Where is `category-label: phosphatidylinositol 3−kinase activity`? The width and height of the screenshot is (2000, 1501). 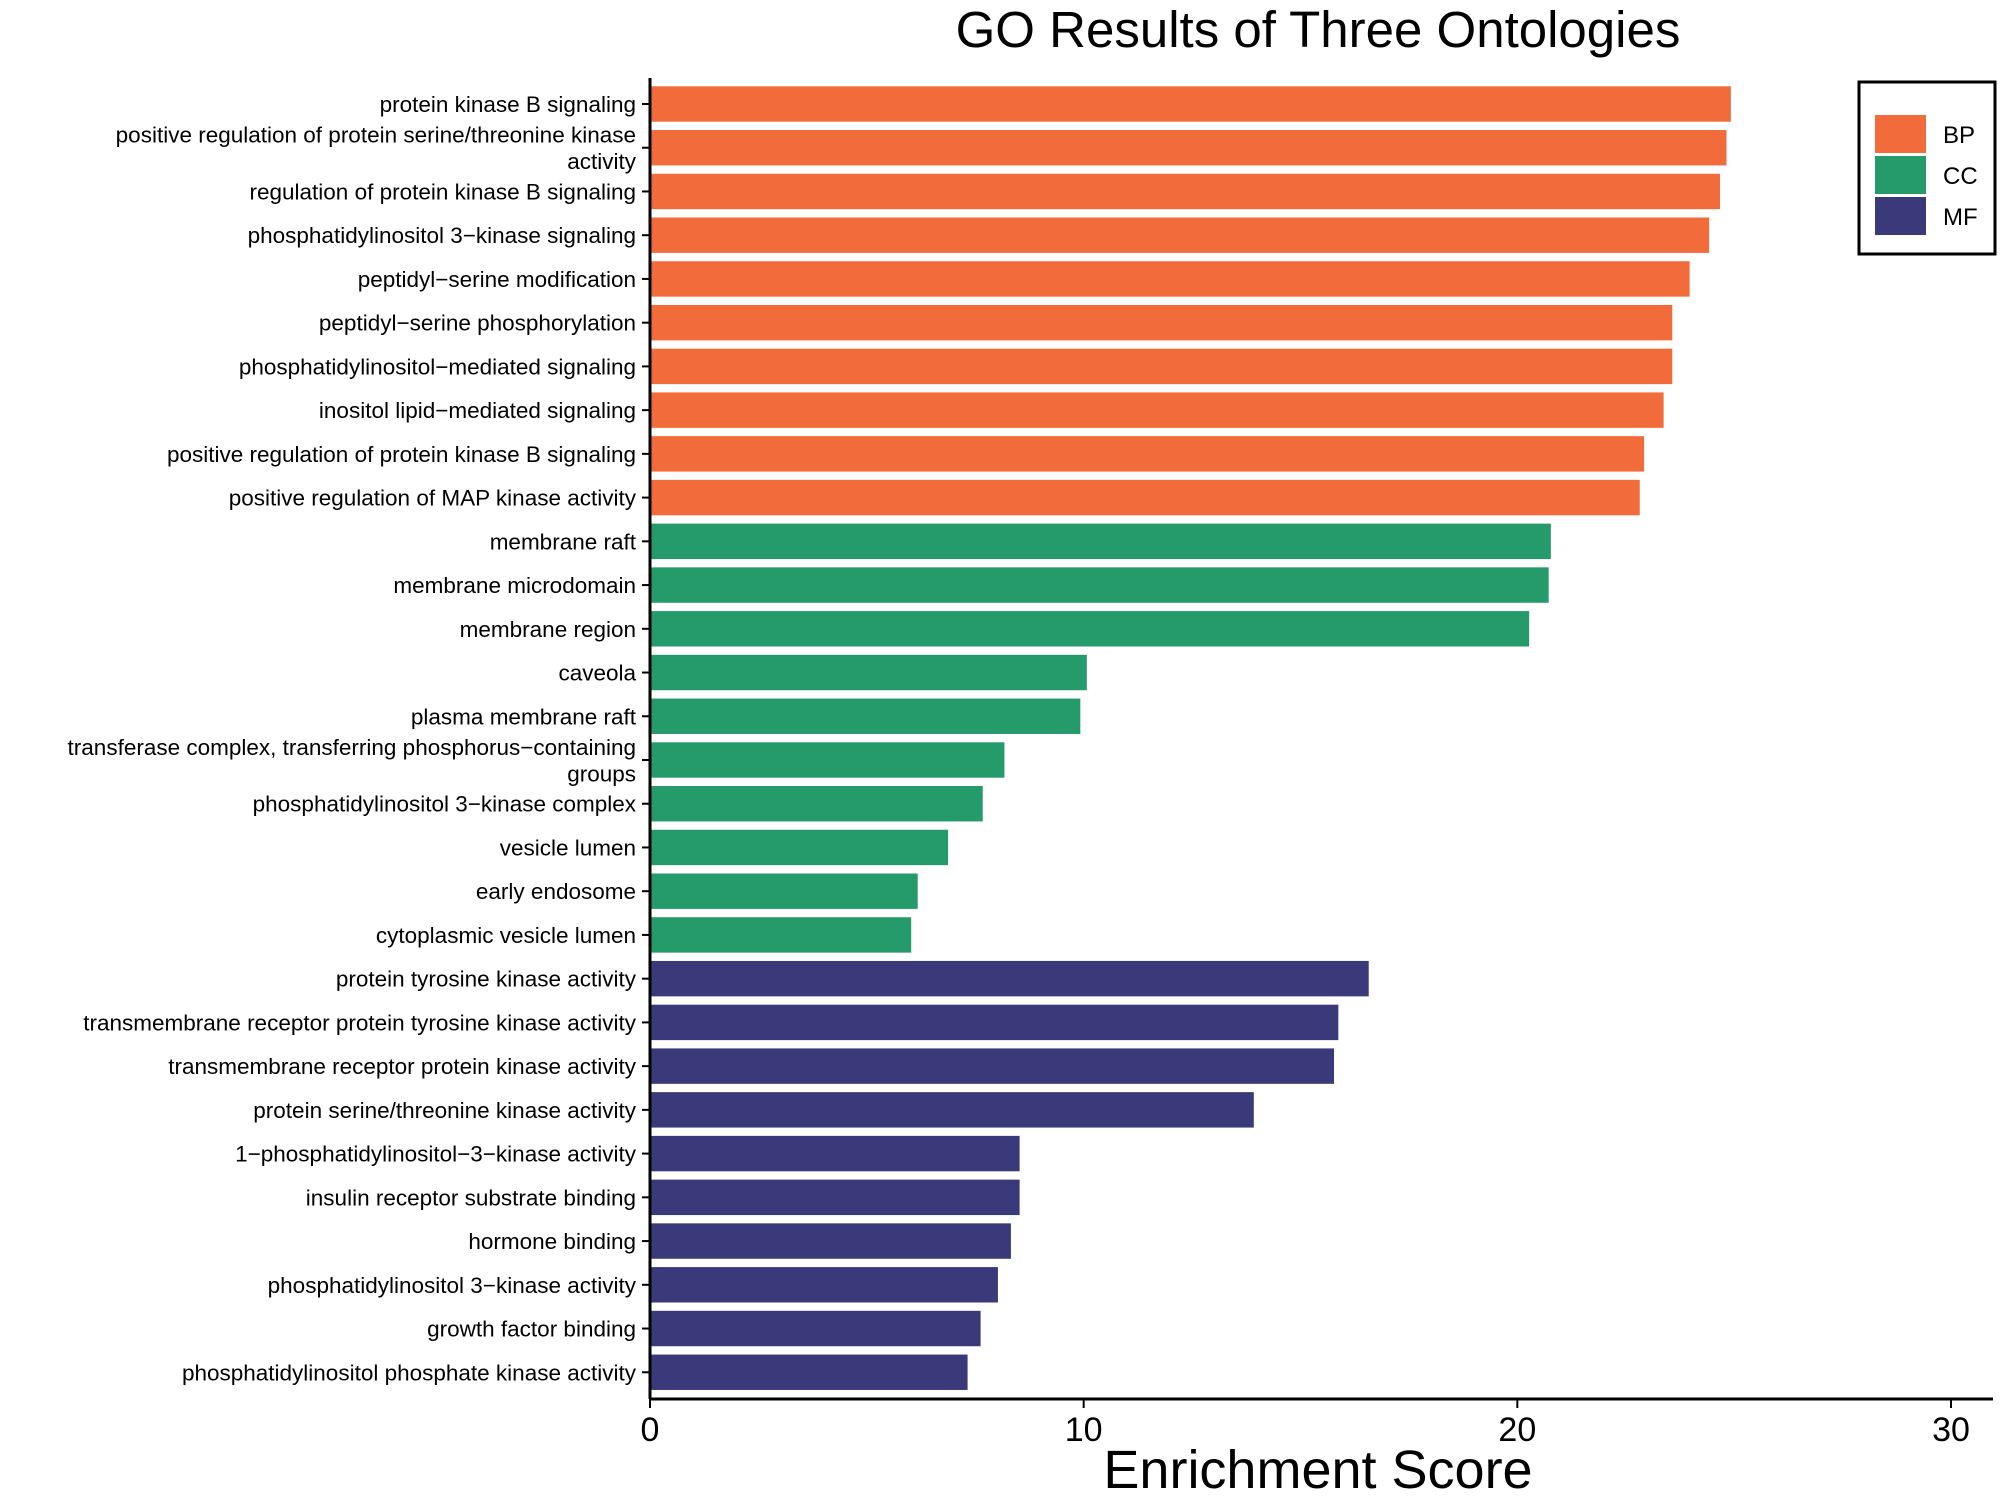 category-label: phosphatidylinositol 3−kinase activity is located at coordinates (452, 1285).